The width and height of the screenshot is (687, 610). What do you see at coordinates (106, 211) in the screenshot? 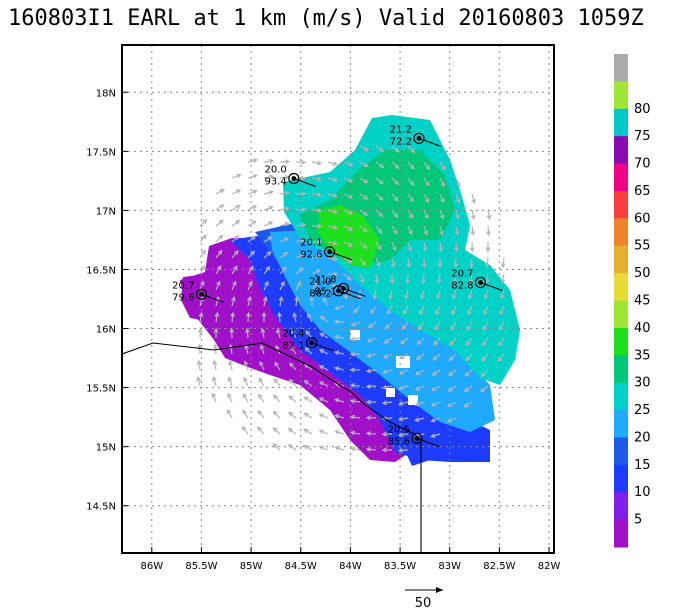
I see `y-tick-label-5: 17N` at bounding box center [106, 211].